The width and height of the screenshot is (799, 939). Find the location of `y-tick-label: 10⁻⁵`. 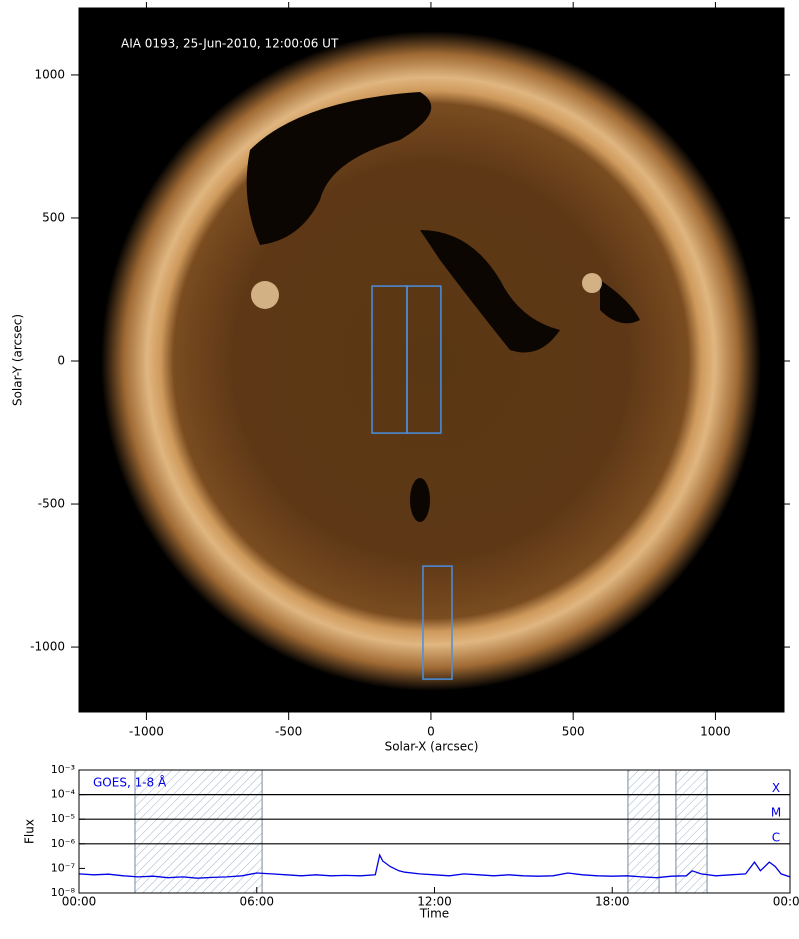

y-tick-label: 10⁻⁵ is located at coordinates (63, 818).